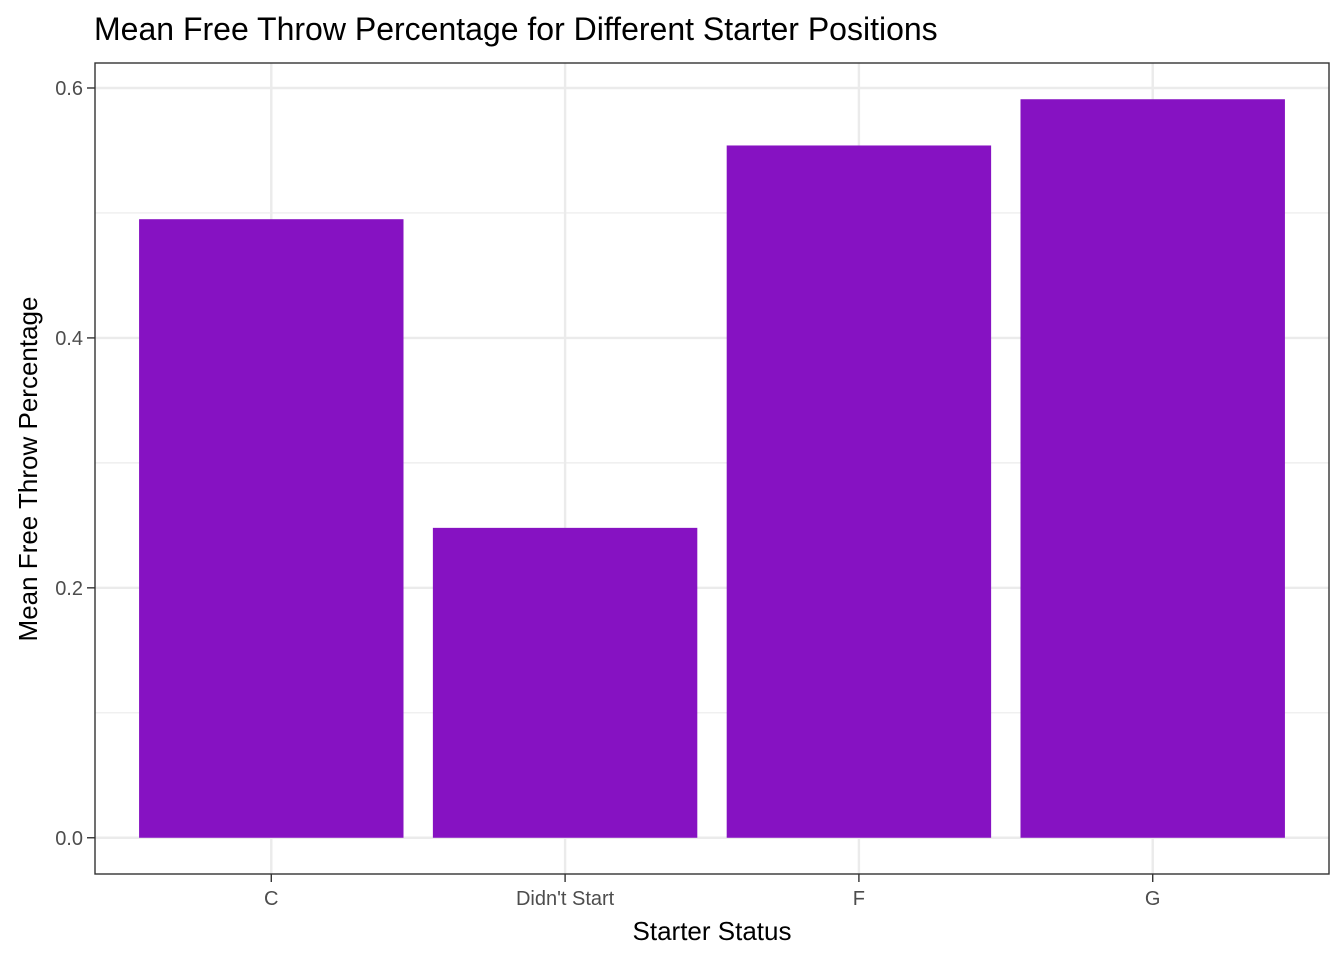 The height and width of the screenshot is (960, 1344). Describe the element at coordinates (28, 469) in the screenshot. I see `y-axis-title: Mean Free Throw Percentage` at that location.